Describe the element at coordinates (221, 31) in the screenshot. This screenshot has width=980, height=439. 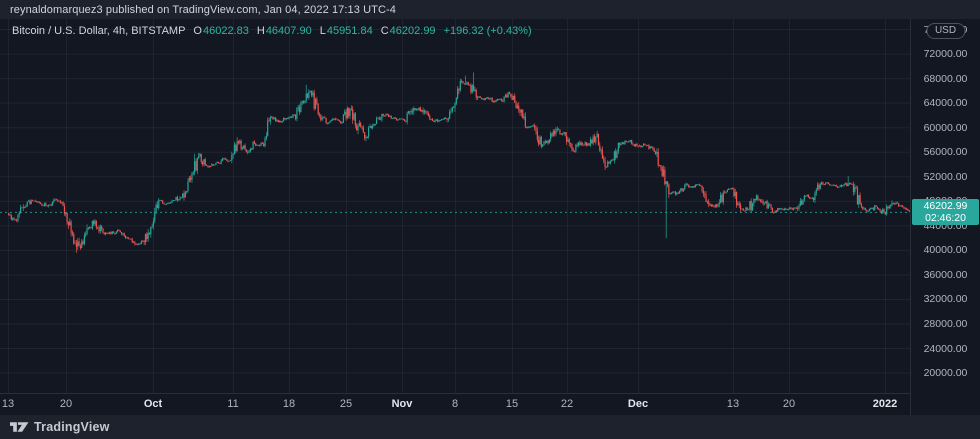
I see `ohlc-open: O 46022.83` at that location.